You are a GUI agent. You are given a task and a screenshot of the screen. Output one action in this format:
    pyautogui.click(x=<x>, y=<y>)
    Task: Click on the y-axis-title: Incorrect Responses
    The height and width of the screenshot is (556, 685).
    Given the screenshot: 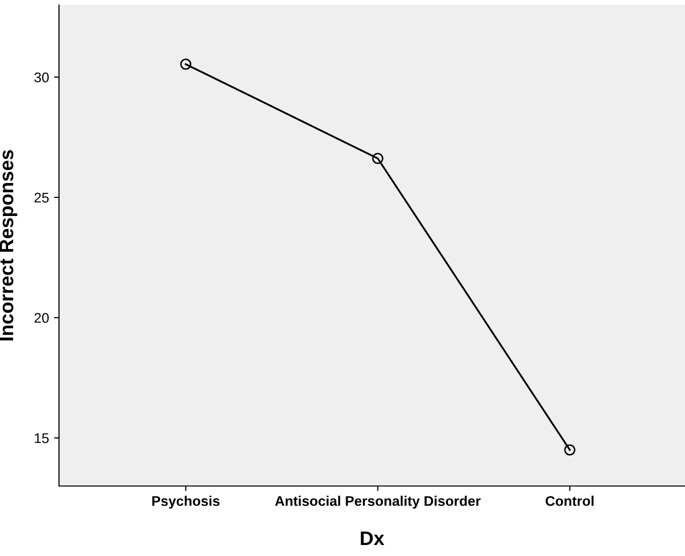 What is the action you would take?
    pyautogui.click(x=9, y=245)
    